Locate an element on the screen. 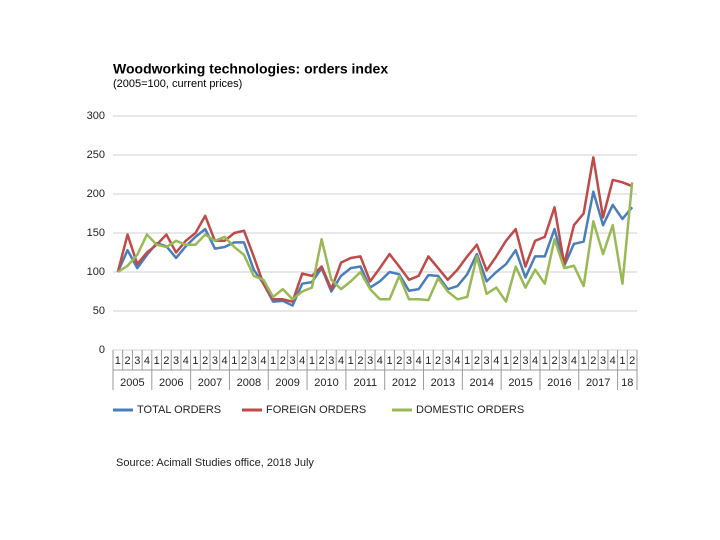 The width and height of the screenshot is (720, 540). x-group-label: 2011 is located at coordinates (365, 383).